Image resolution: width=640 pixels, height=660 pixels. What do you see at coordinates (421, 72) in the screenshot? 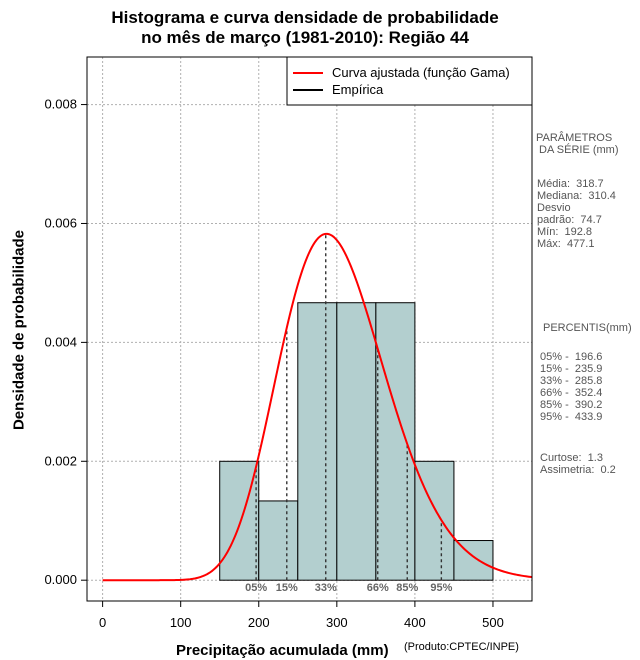
I see `legend-label: Curva ajustada (função Gama)` at bounding box center [421, 72].